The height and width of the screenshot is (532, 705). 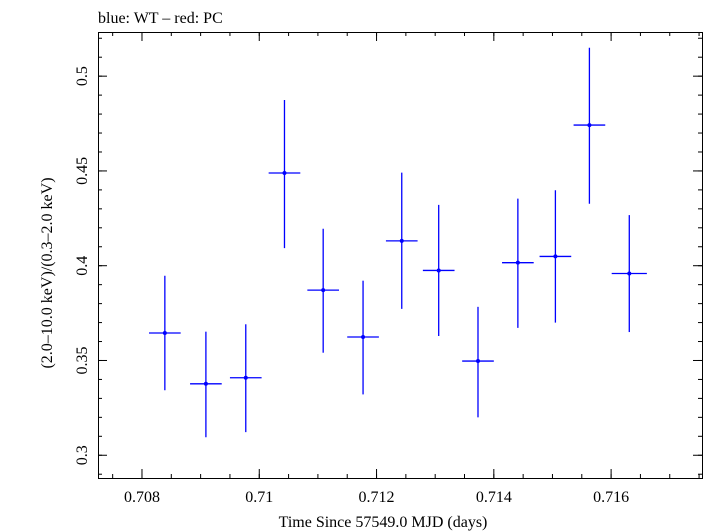 What do you see at coordinates (377, 497) in the screenshot?
I see `x-tick-label: 0.712` at bounding box center [377, 497].